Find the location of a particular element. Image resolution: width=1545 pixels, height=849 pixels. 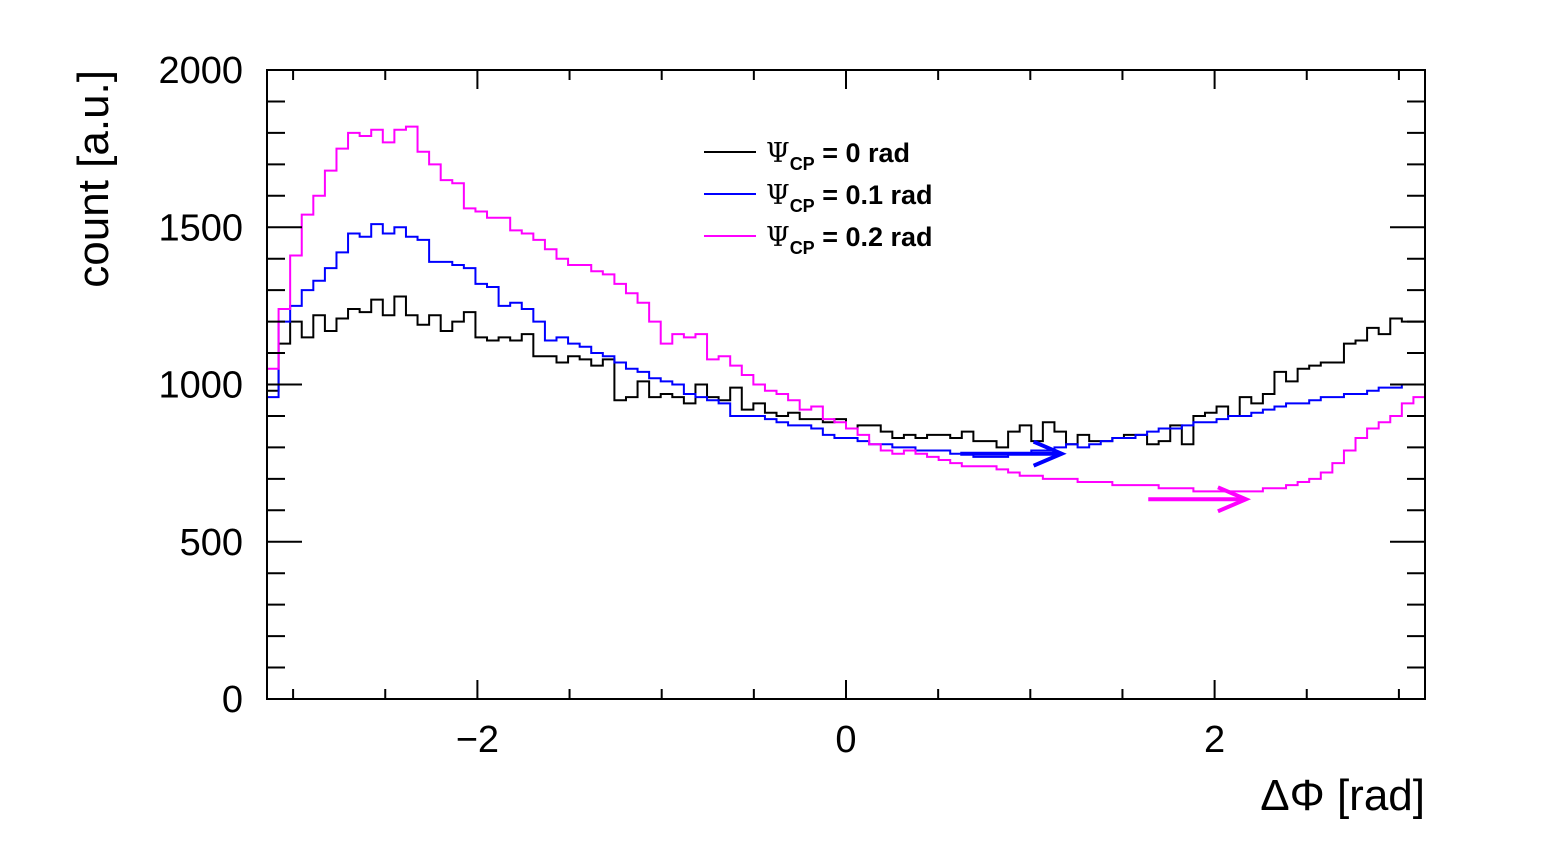

x-tick-label: 2 is located at coordinates (1214, 740).